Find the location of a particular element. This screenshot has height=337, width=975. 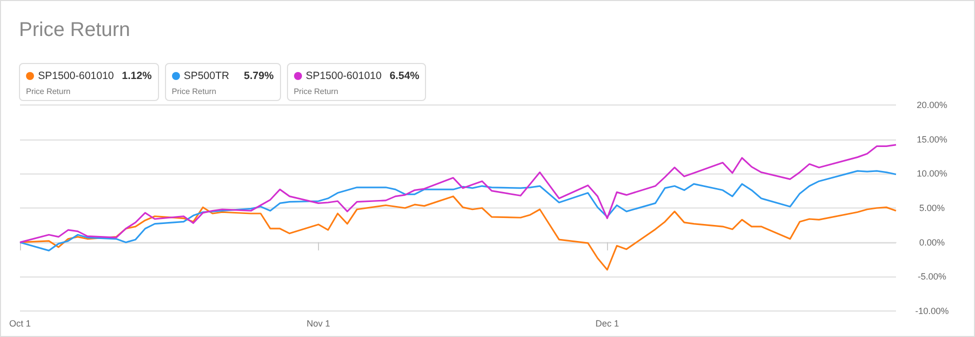

legend-label: SP500TR is located at coordinates (207, 76).